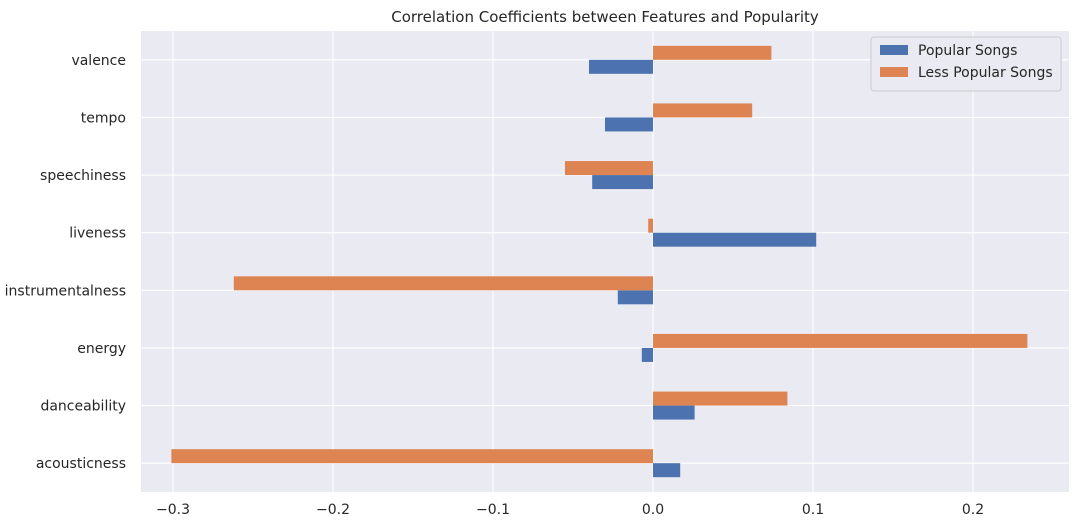 Image resolution: width=1079 pixels, height=529 pixels. Describe the element at coordinates (629, 124) in the screenshot. I see `popular-bar-tempo` at that location.